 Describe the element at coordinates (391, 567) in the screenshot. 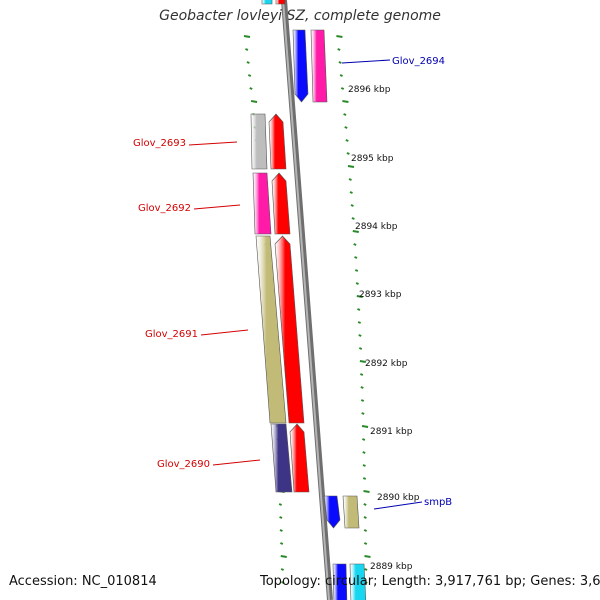

I see `kbp-tick-label: 2889 kbp` at that location.